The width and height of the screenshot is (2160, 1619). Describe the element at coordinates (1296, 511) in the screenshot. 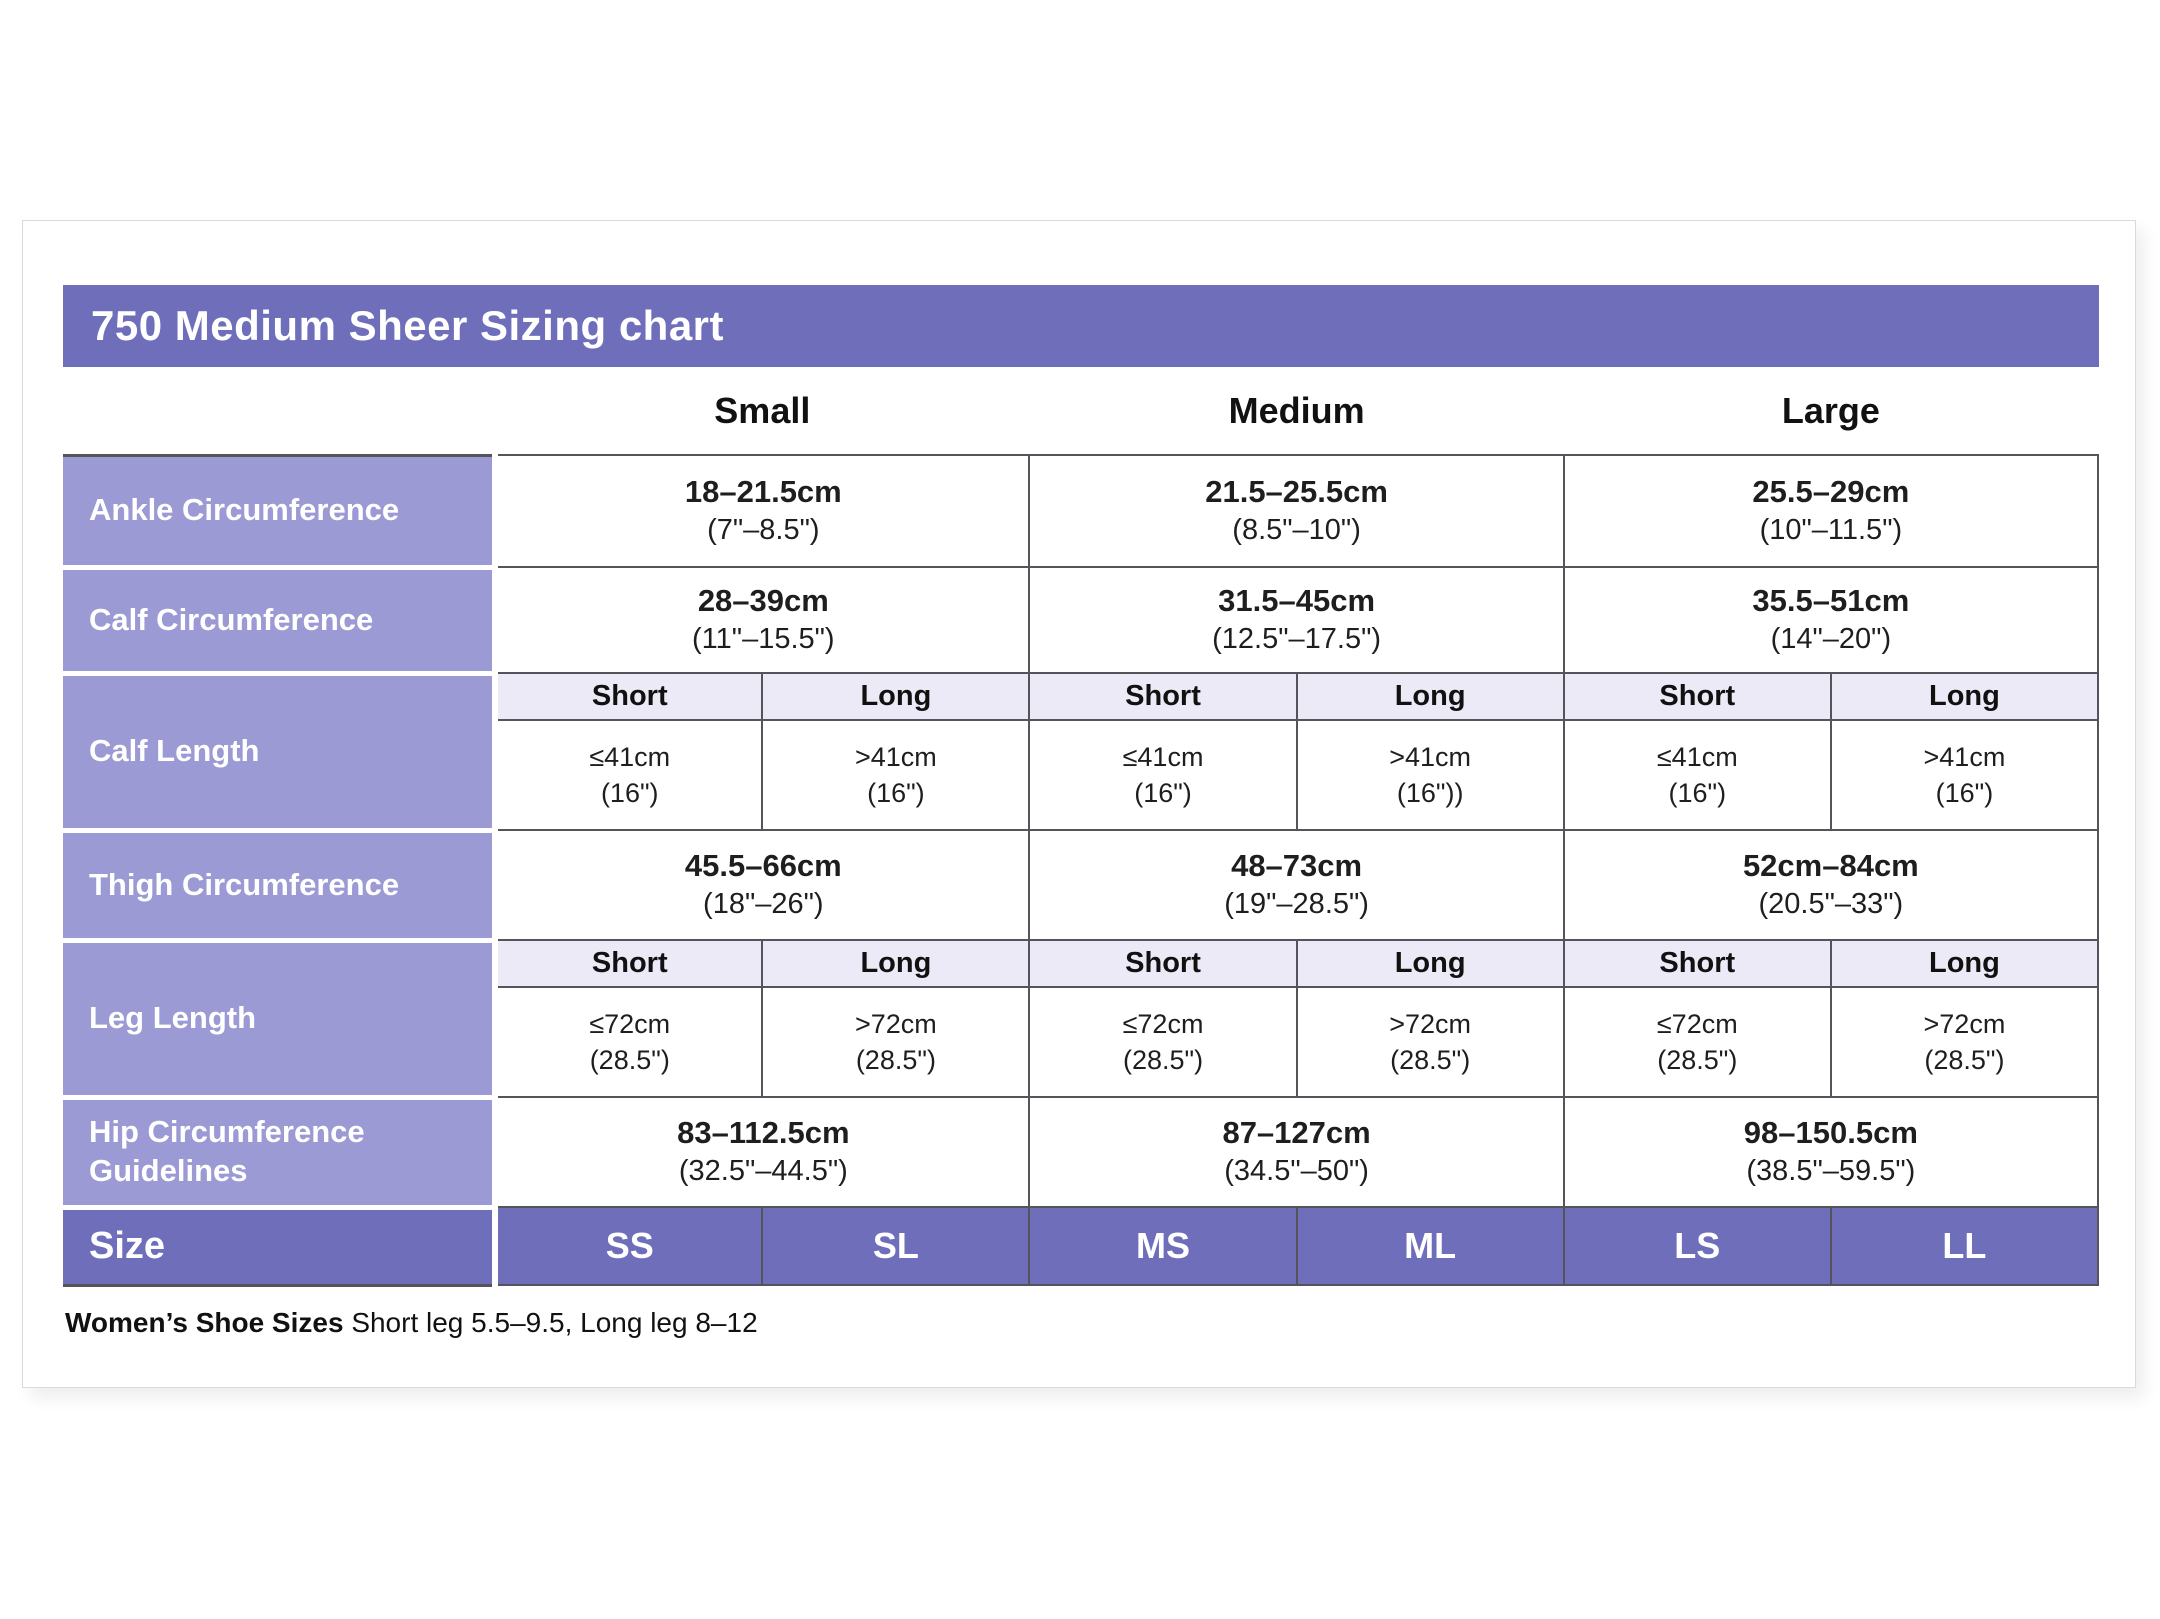

I see `cell-ankle-medium: 21.5–25.5cm (8.5"–10")` at that location.